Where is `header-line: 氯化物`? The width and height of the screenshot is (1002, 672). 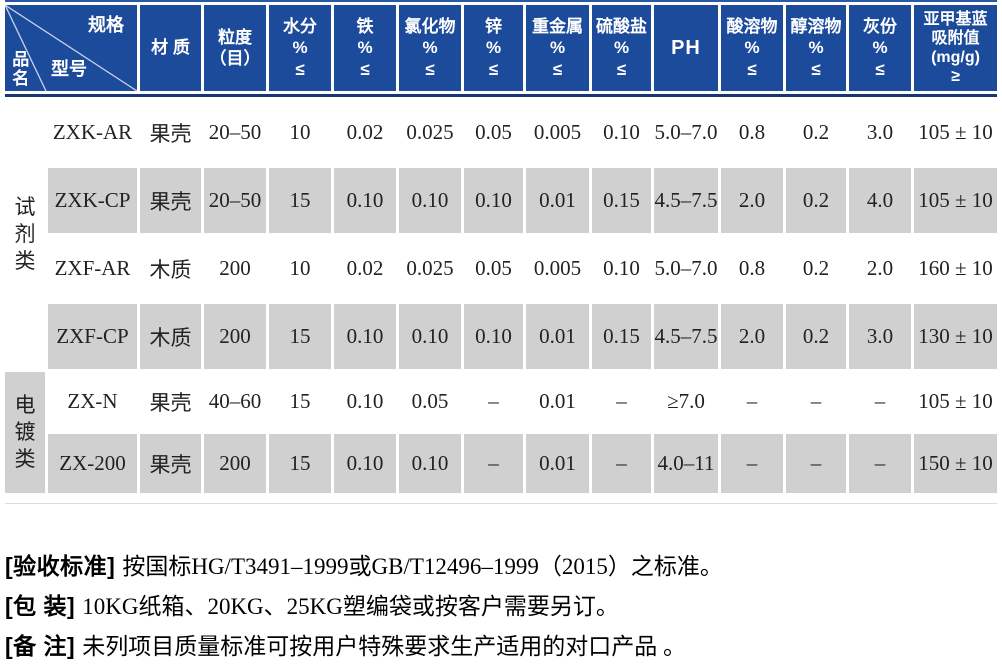
header-line: 氯化物 is located at coordinates (430, 27).